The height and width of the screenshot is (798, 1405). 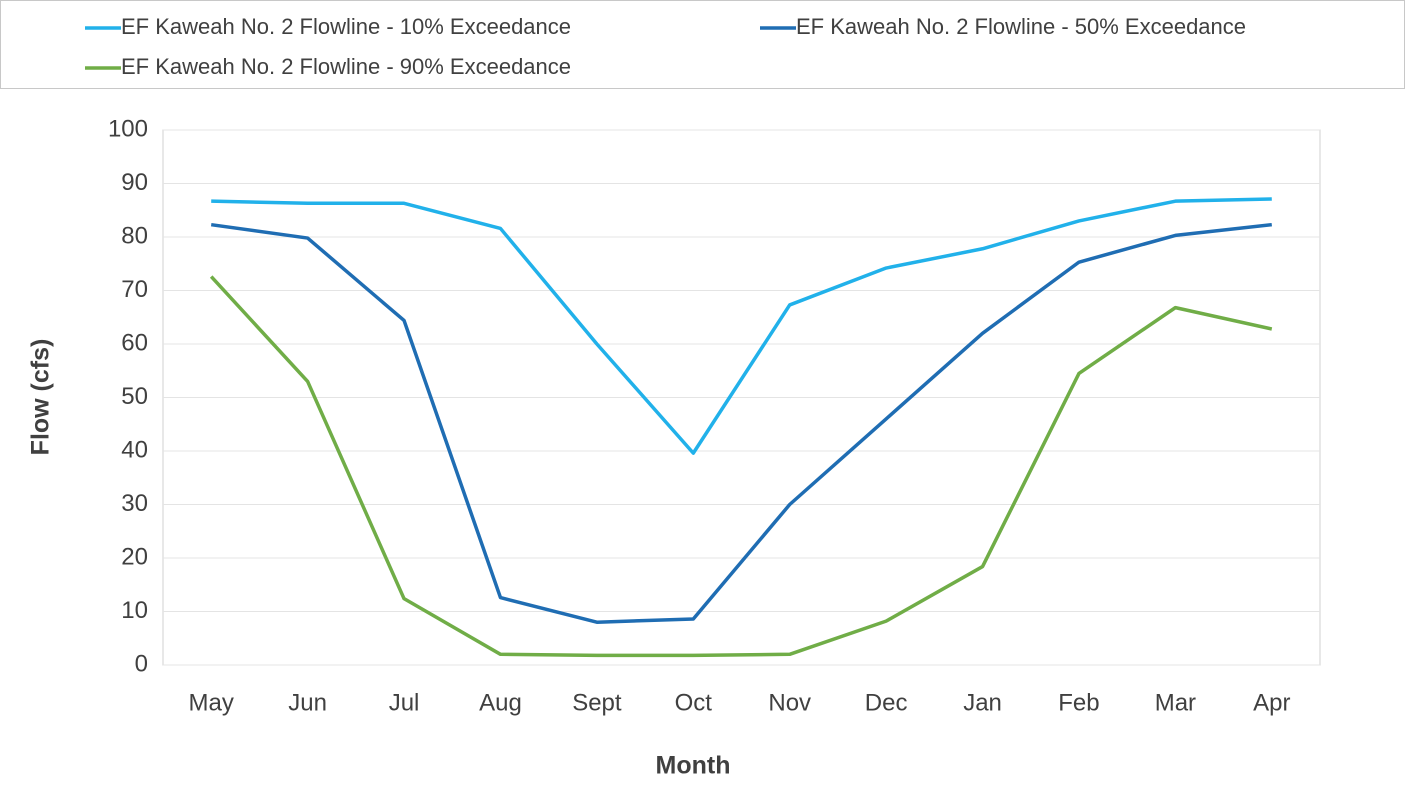 I want to click on x-tick-label: Dec, so click(x=886, y=702).